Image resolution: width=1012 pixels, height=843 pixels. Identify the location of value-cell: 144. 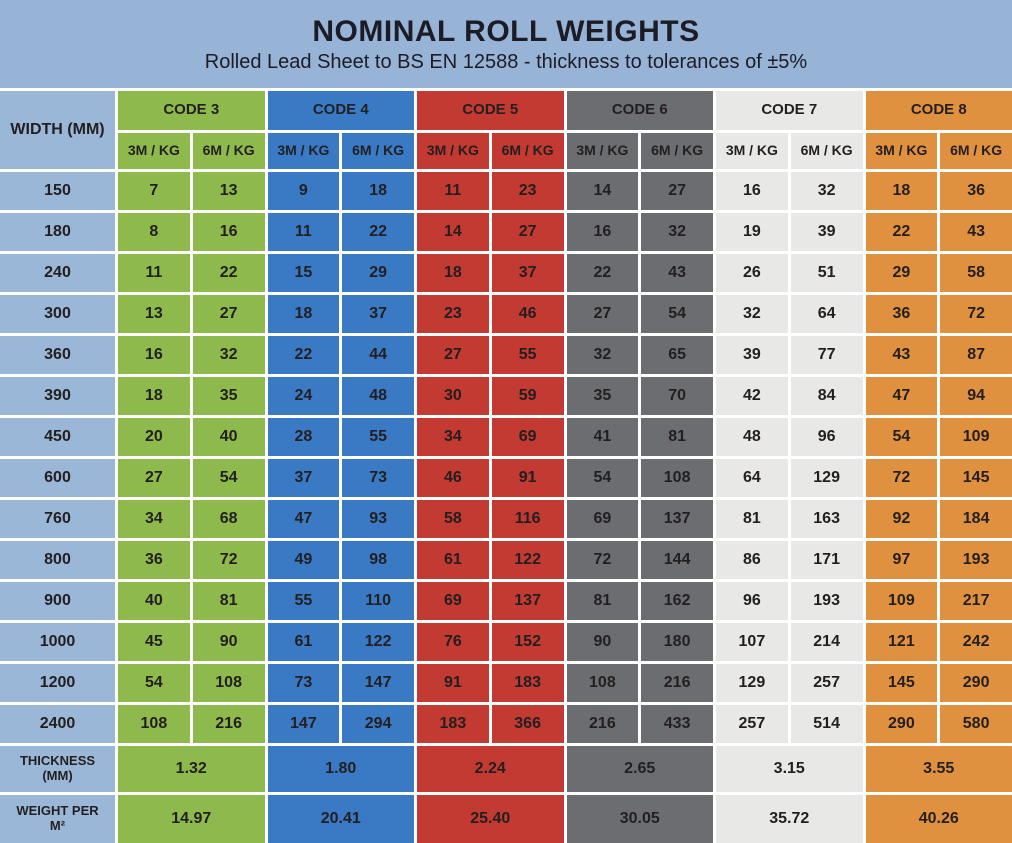
(677, 560).